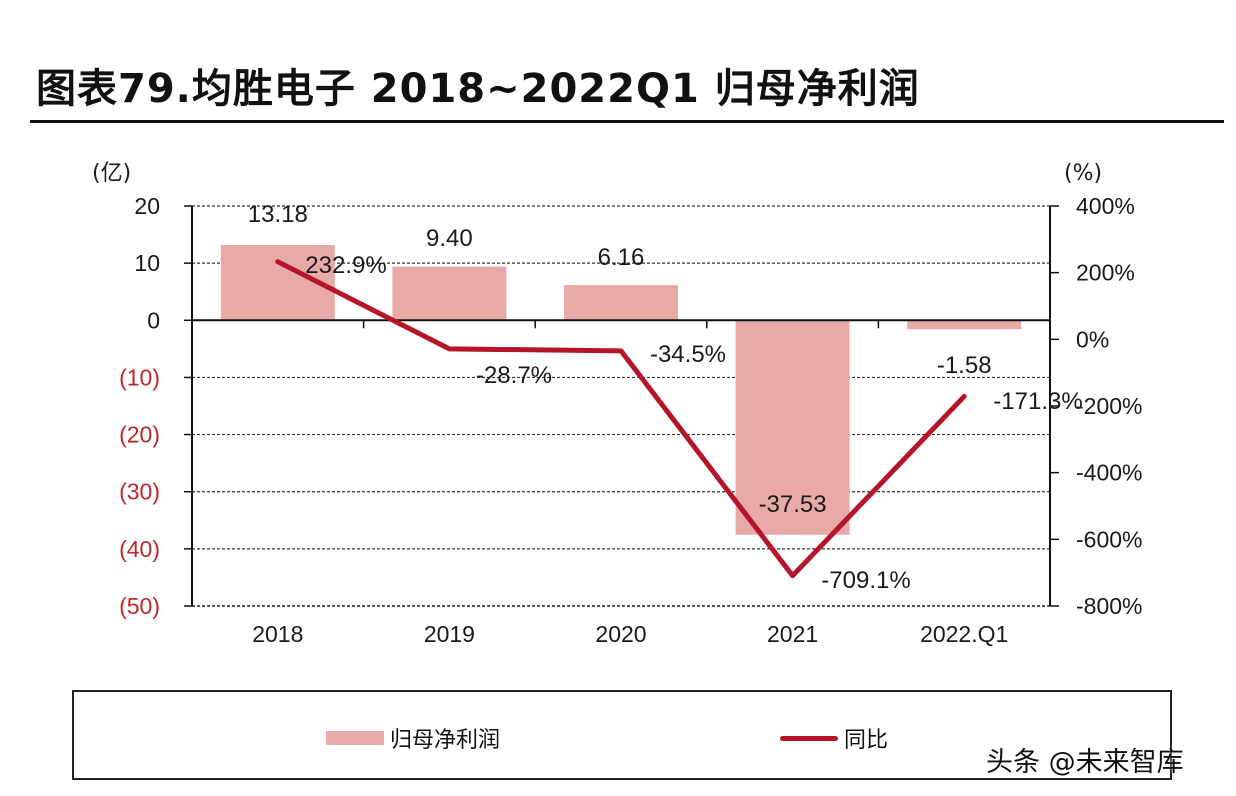 The width and height of the screenshot is (1236, 796). What do you see at coordinates (355, 738) in the screenshot?
I see `legend-swatch-bar` at bounding box center [355, 738].